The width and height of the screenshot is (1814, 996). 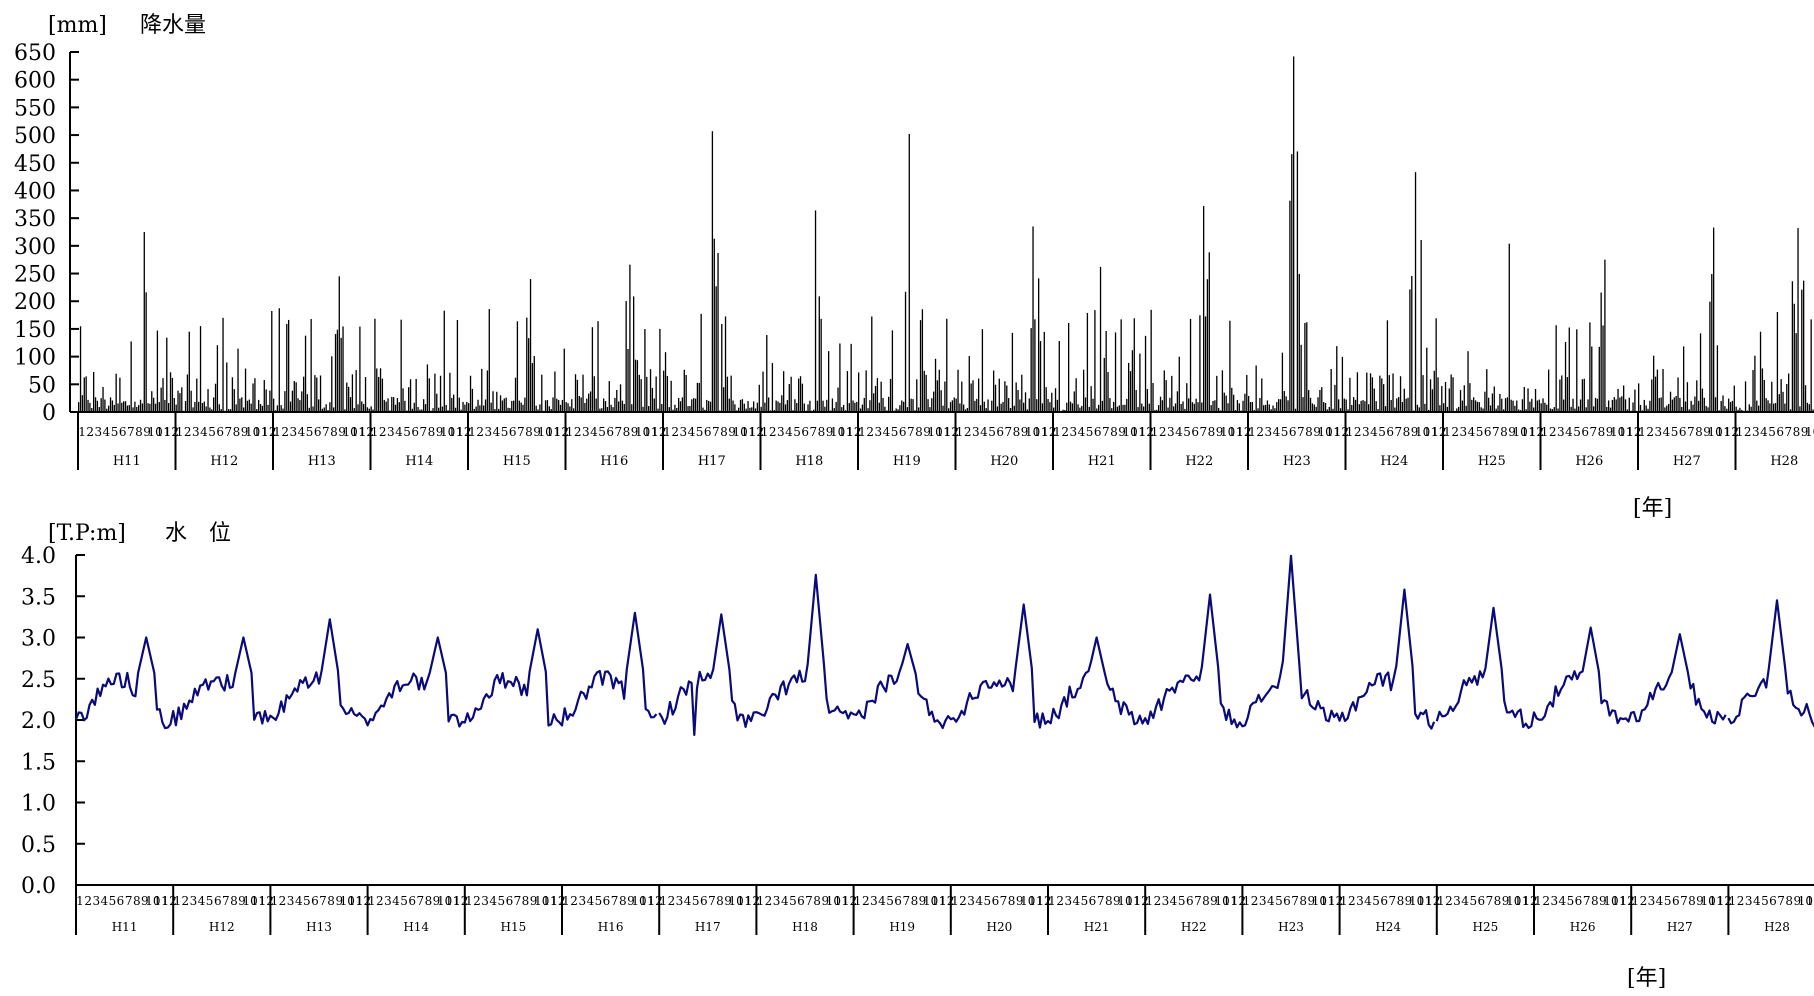 I want to click on rain-year-label: H21, so click(x=1102, y=461).